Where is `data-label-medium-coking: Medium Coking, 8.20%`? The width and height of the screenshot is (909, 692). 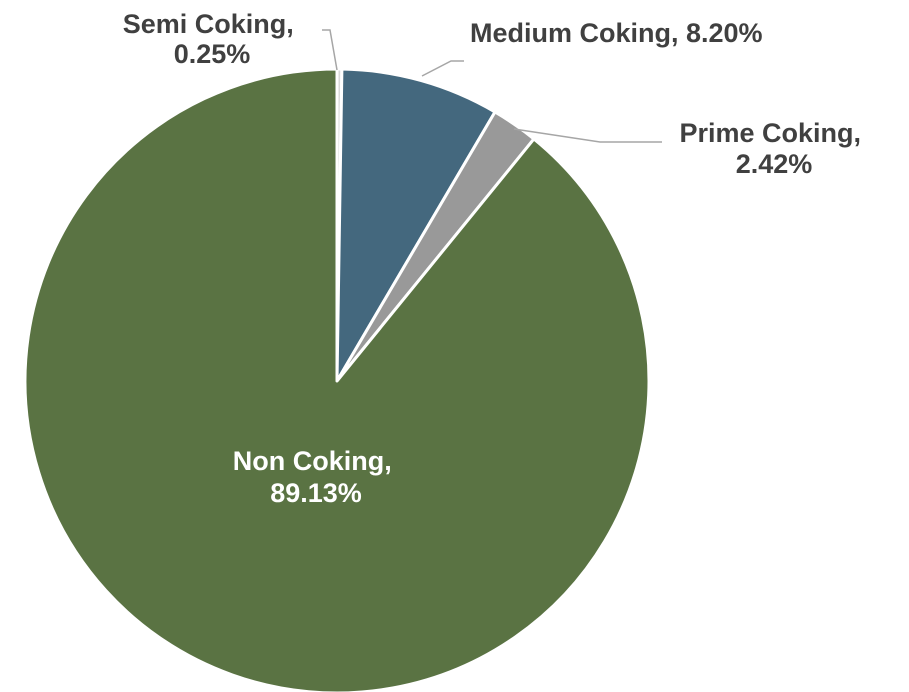 data-label-medium-coking: Medium Coking, 8.20% is located at coordinates (616, 33).